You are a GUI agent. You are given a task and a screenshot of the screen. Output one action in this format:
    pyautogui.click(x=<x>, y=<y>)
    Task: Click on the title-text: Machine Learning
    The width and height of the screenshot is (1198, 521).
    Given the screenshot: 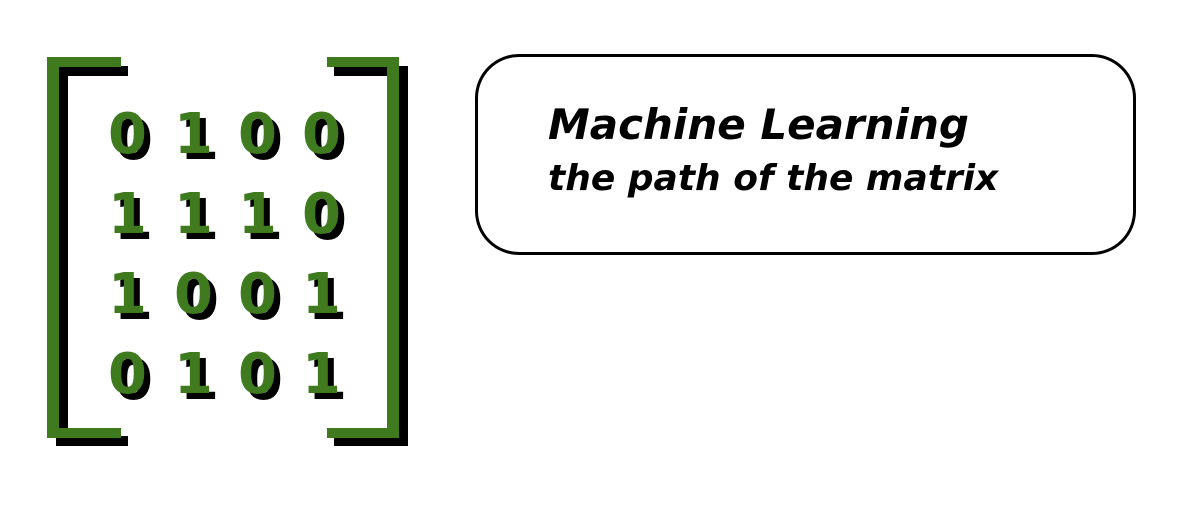 What is the action you would take?
    pyautogui.click(x=758, y=124)
    